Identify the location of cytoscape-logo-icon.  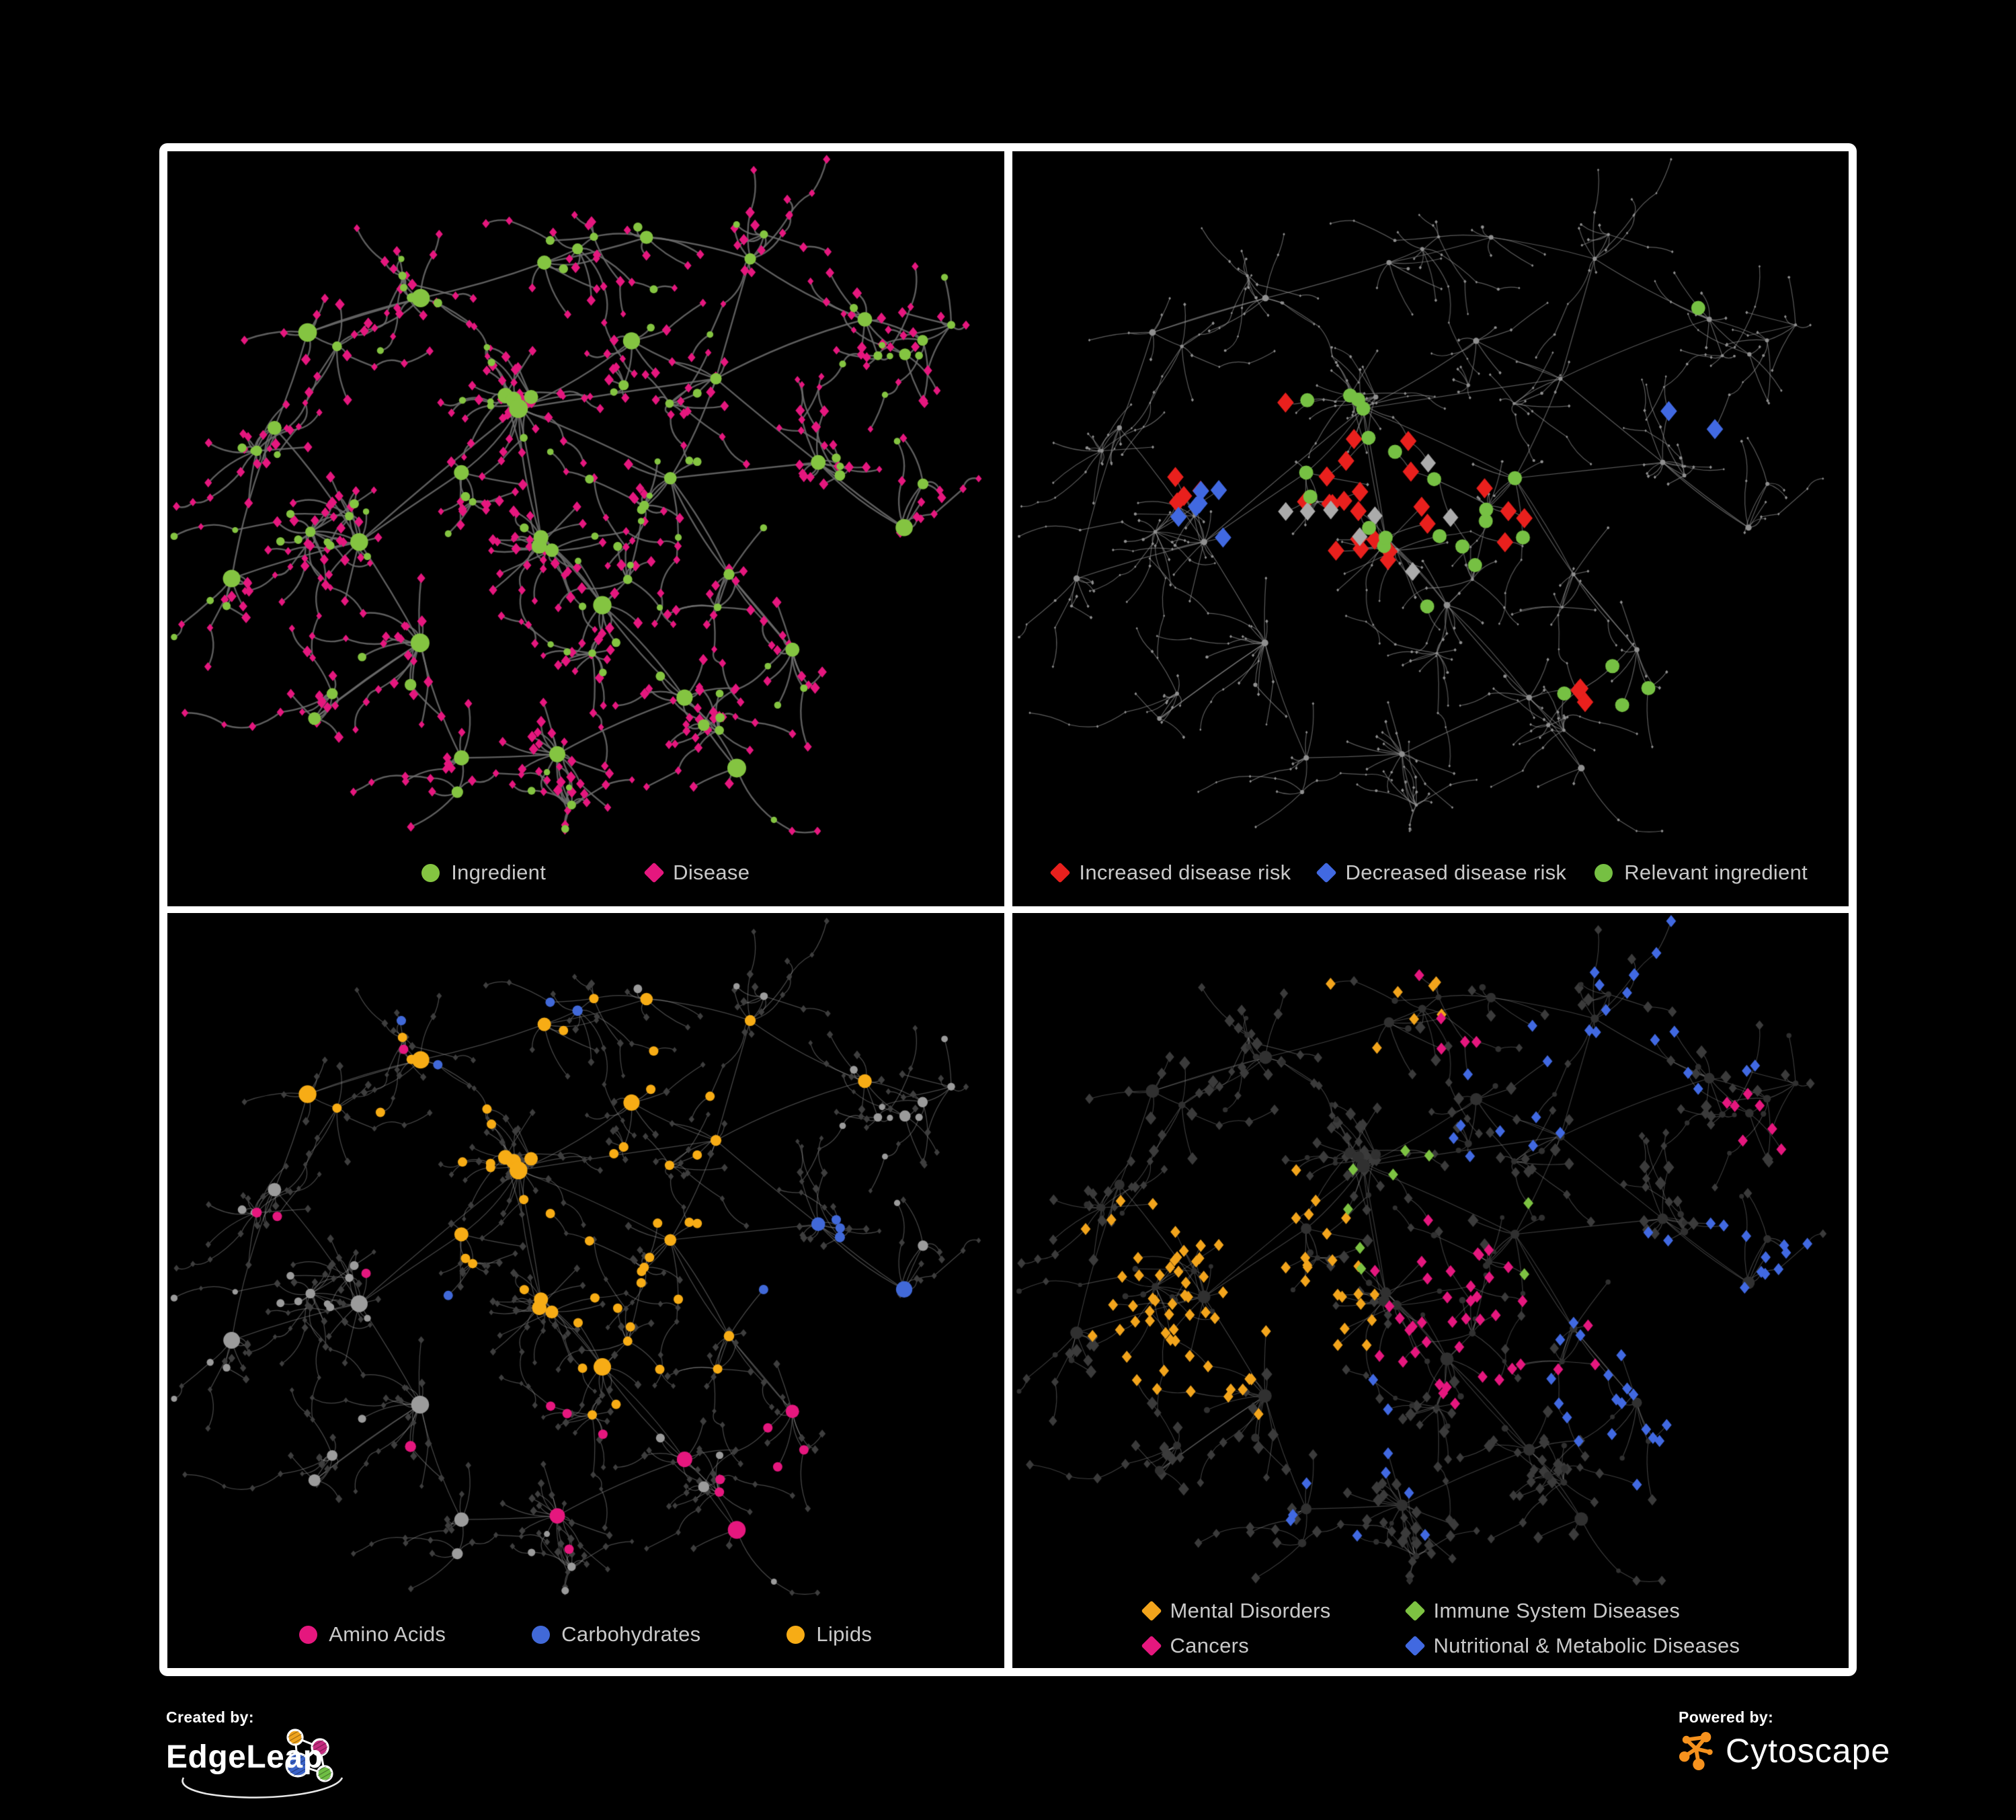
(1696, 1750).